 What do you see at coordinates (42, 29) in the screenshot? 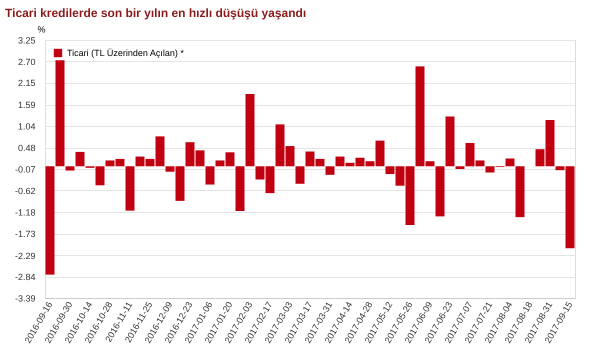
I see `y-axis-title: %` at bounding box center [42, 29].